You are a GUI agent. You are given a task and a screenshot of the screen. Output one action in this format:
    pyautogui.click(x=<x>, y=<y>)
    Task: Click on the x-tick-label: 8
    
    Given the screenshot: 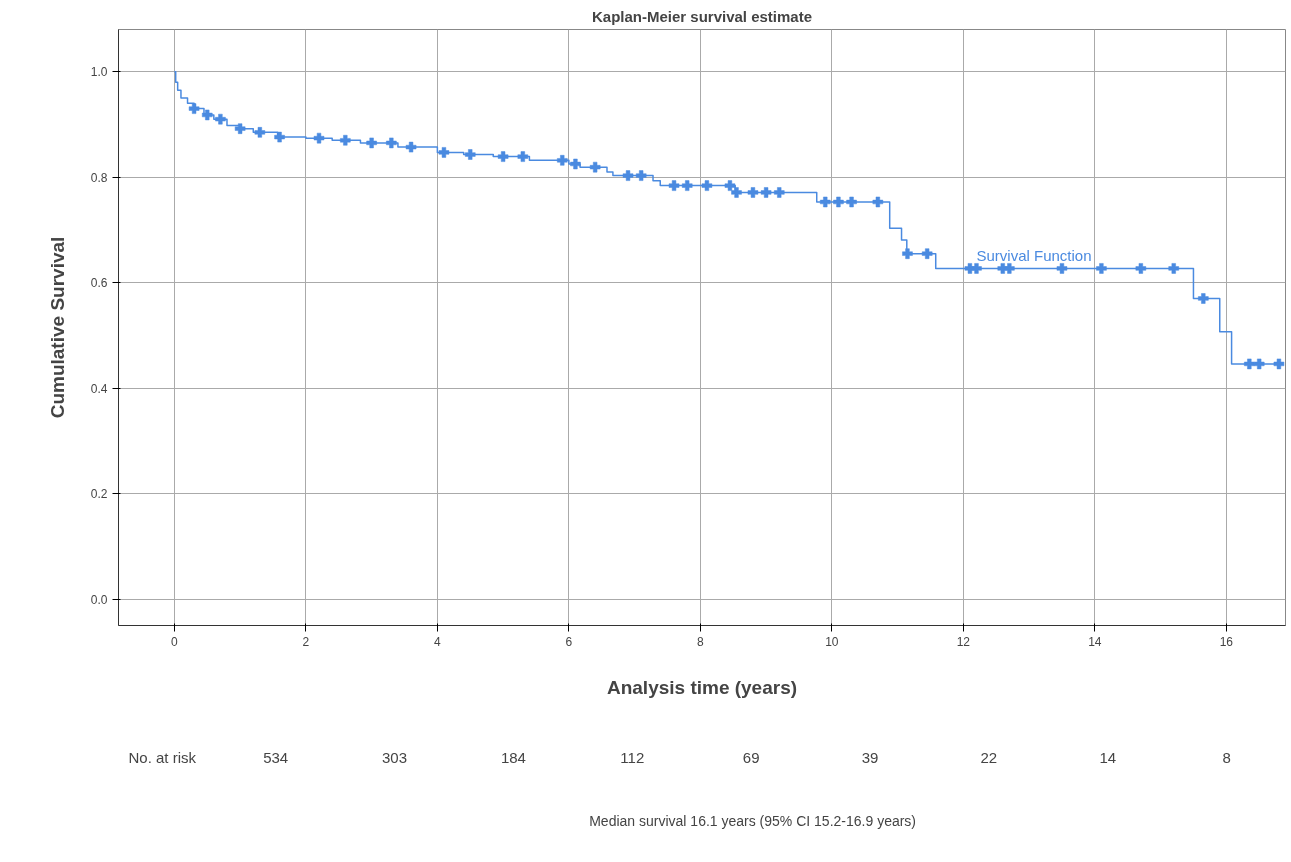 What is the action you would take?
    pyautogui.click(x=701, y=641)
    